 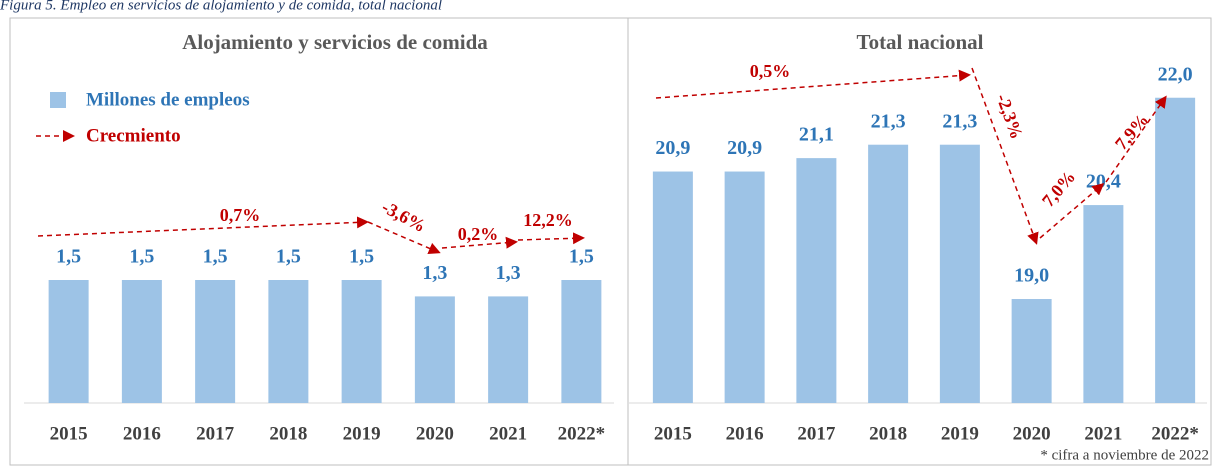 What do you see at coordinates (770, 71) in the screenshot?
I see `growth-label: 0,5%` at bounding box center [770, 71].